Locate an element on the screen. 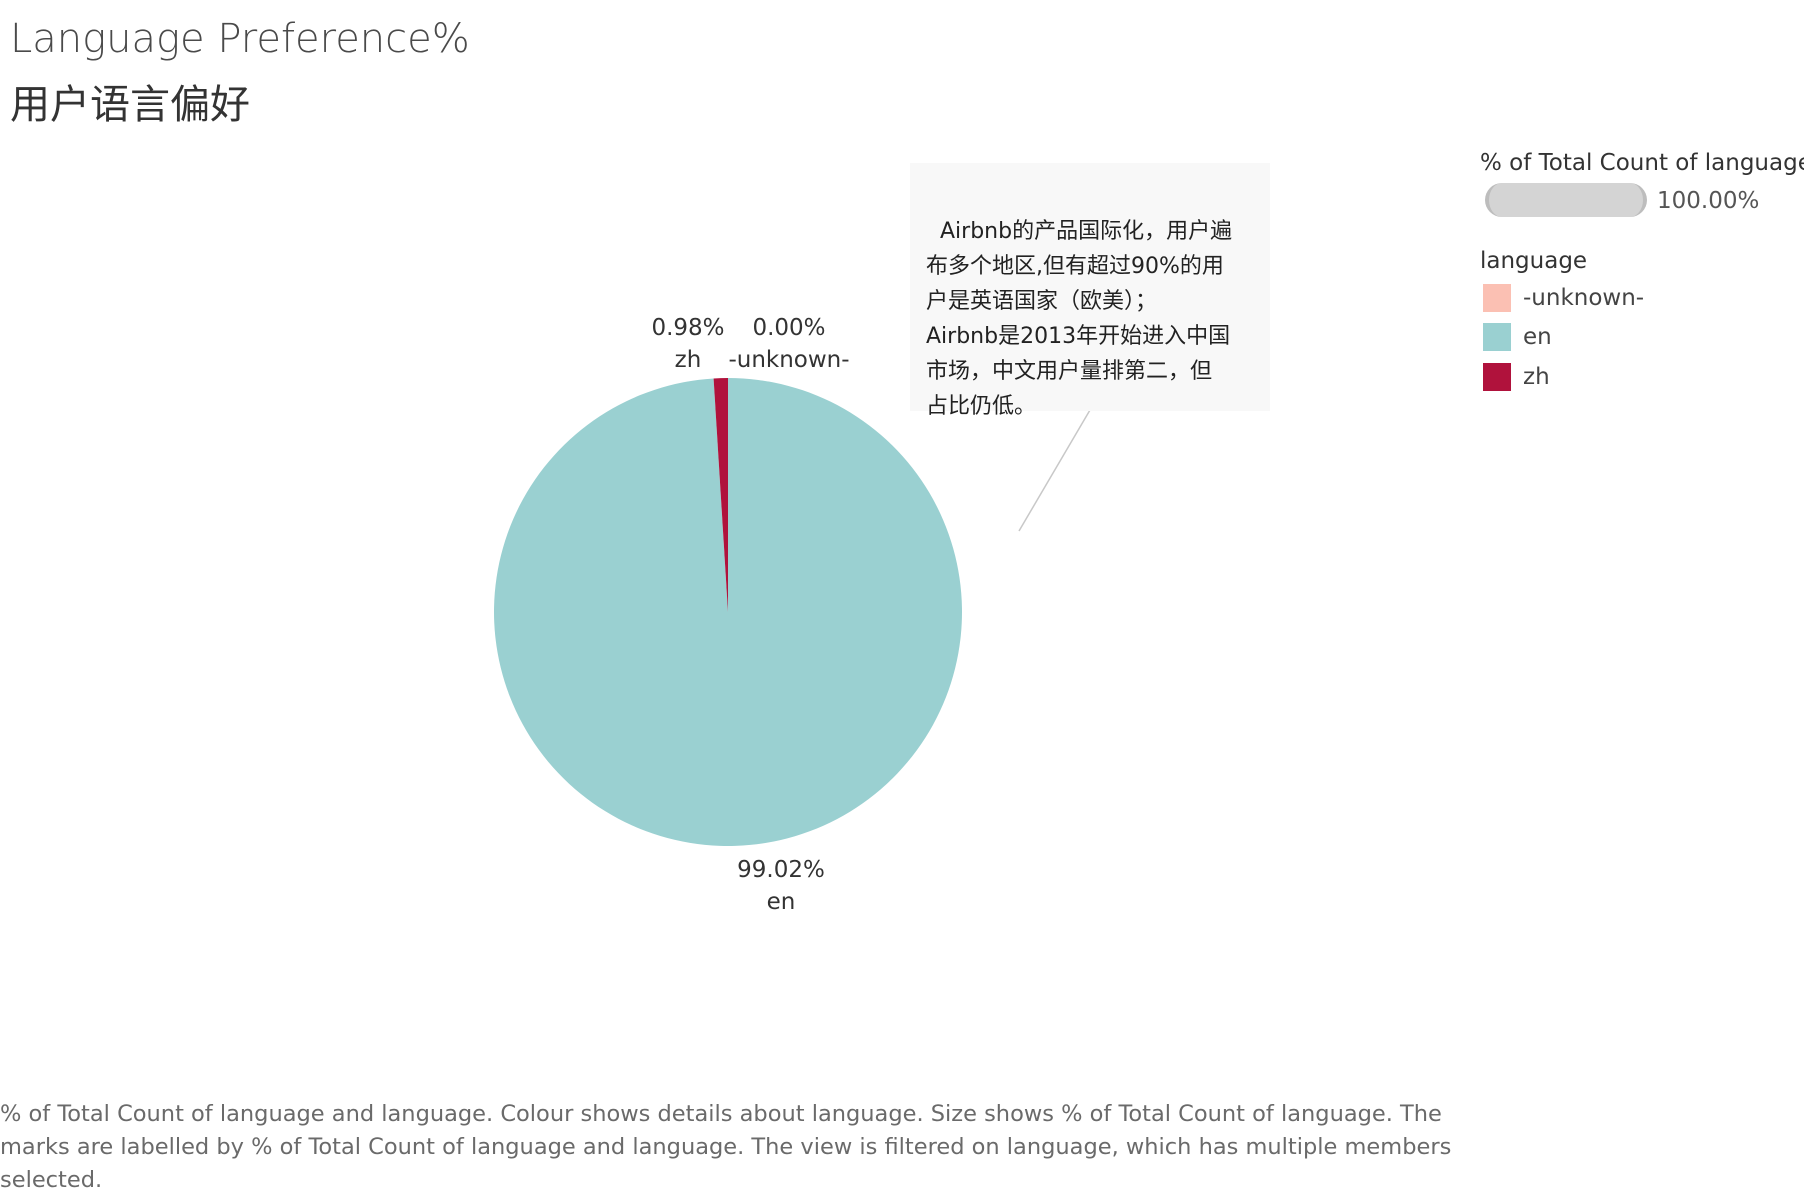 This screenshot has width=1804, height=1197. color-legend-title: language is located at coordinates (1534, 261).